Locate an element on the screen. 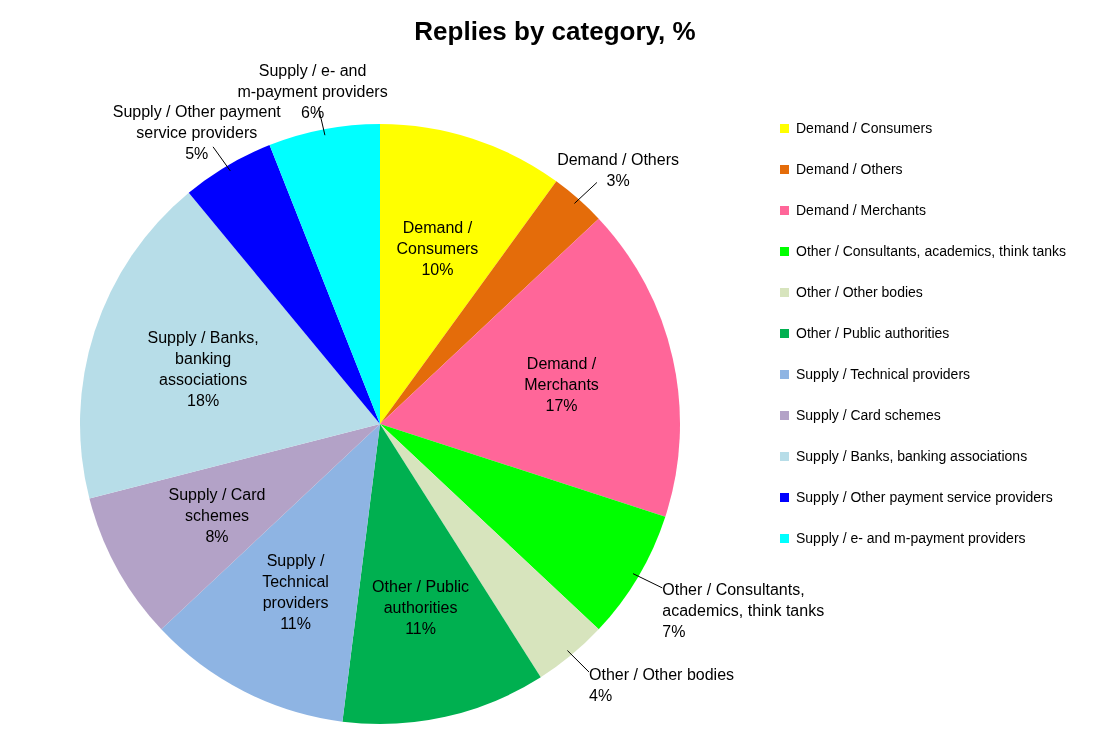 The height and width of the screenshot is (732, 1110). slice-label: Supply / Technical providers is located at coordinates (295, 581).